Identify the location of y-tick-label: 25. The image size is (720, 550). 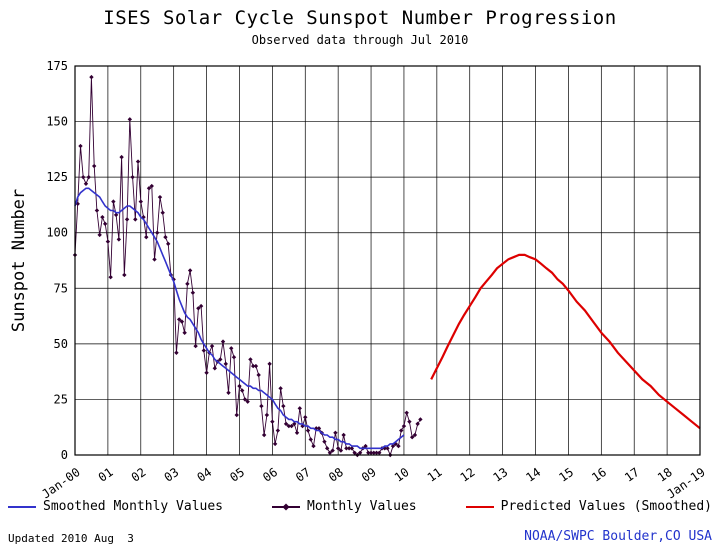
(61, 399).